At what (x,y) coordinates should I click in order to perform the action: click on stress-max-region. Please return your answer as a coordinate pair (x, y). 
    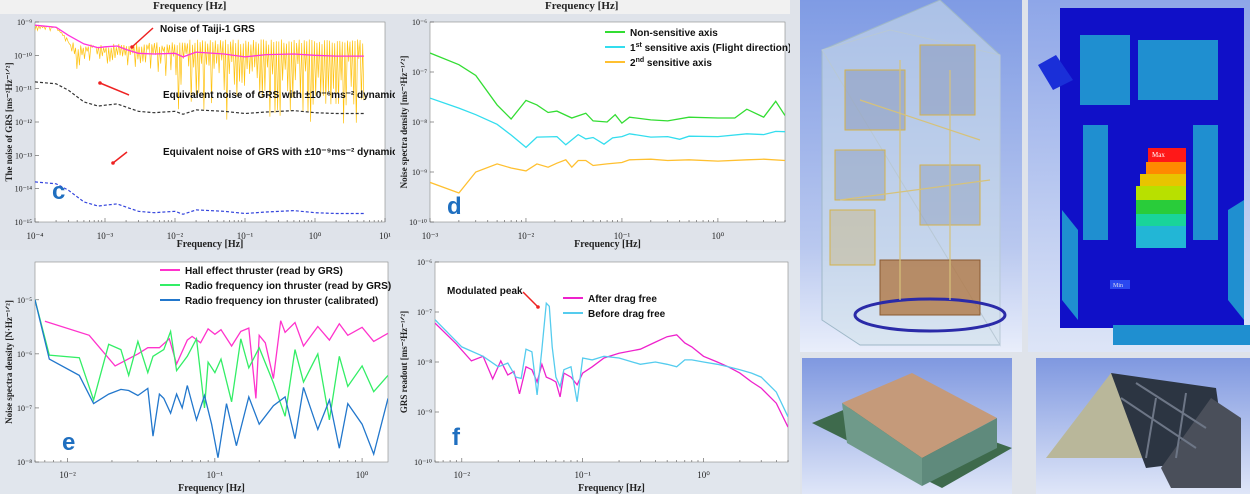
    Looking at the image, I should click on (1167, 155).